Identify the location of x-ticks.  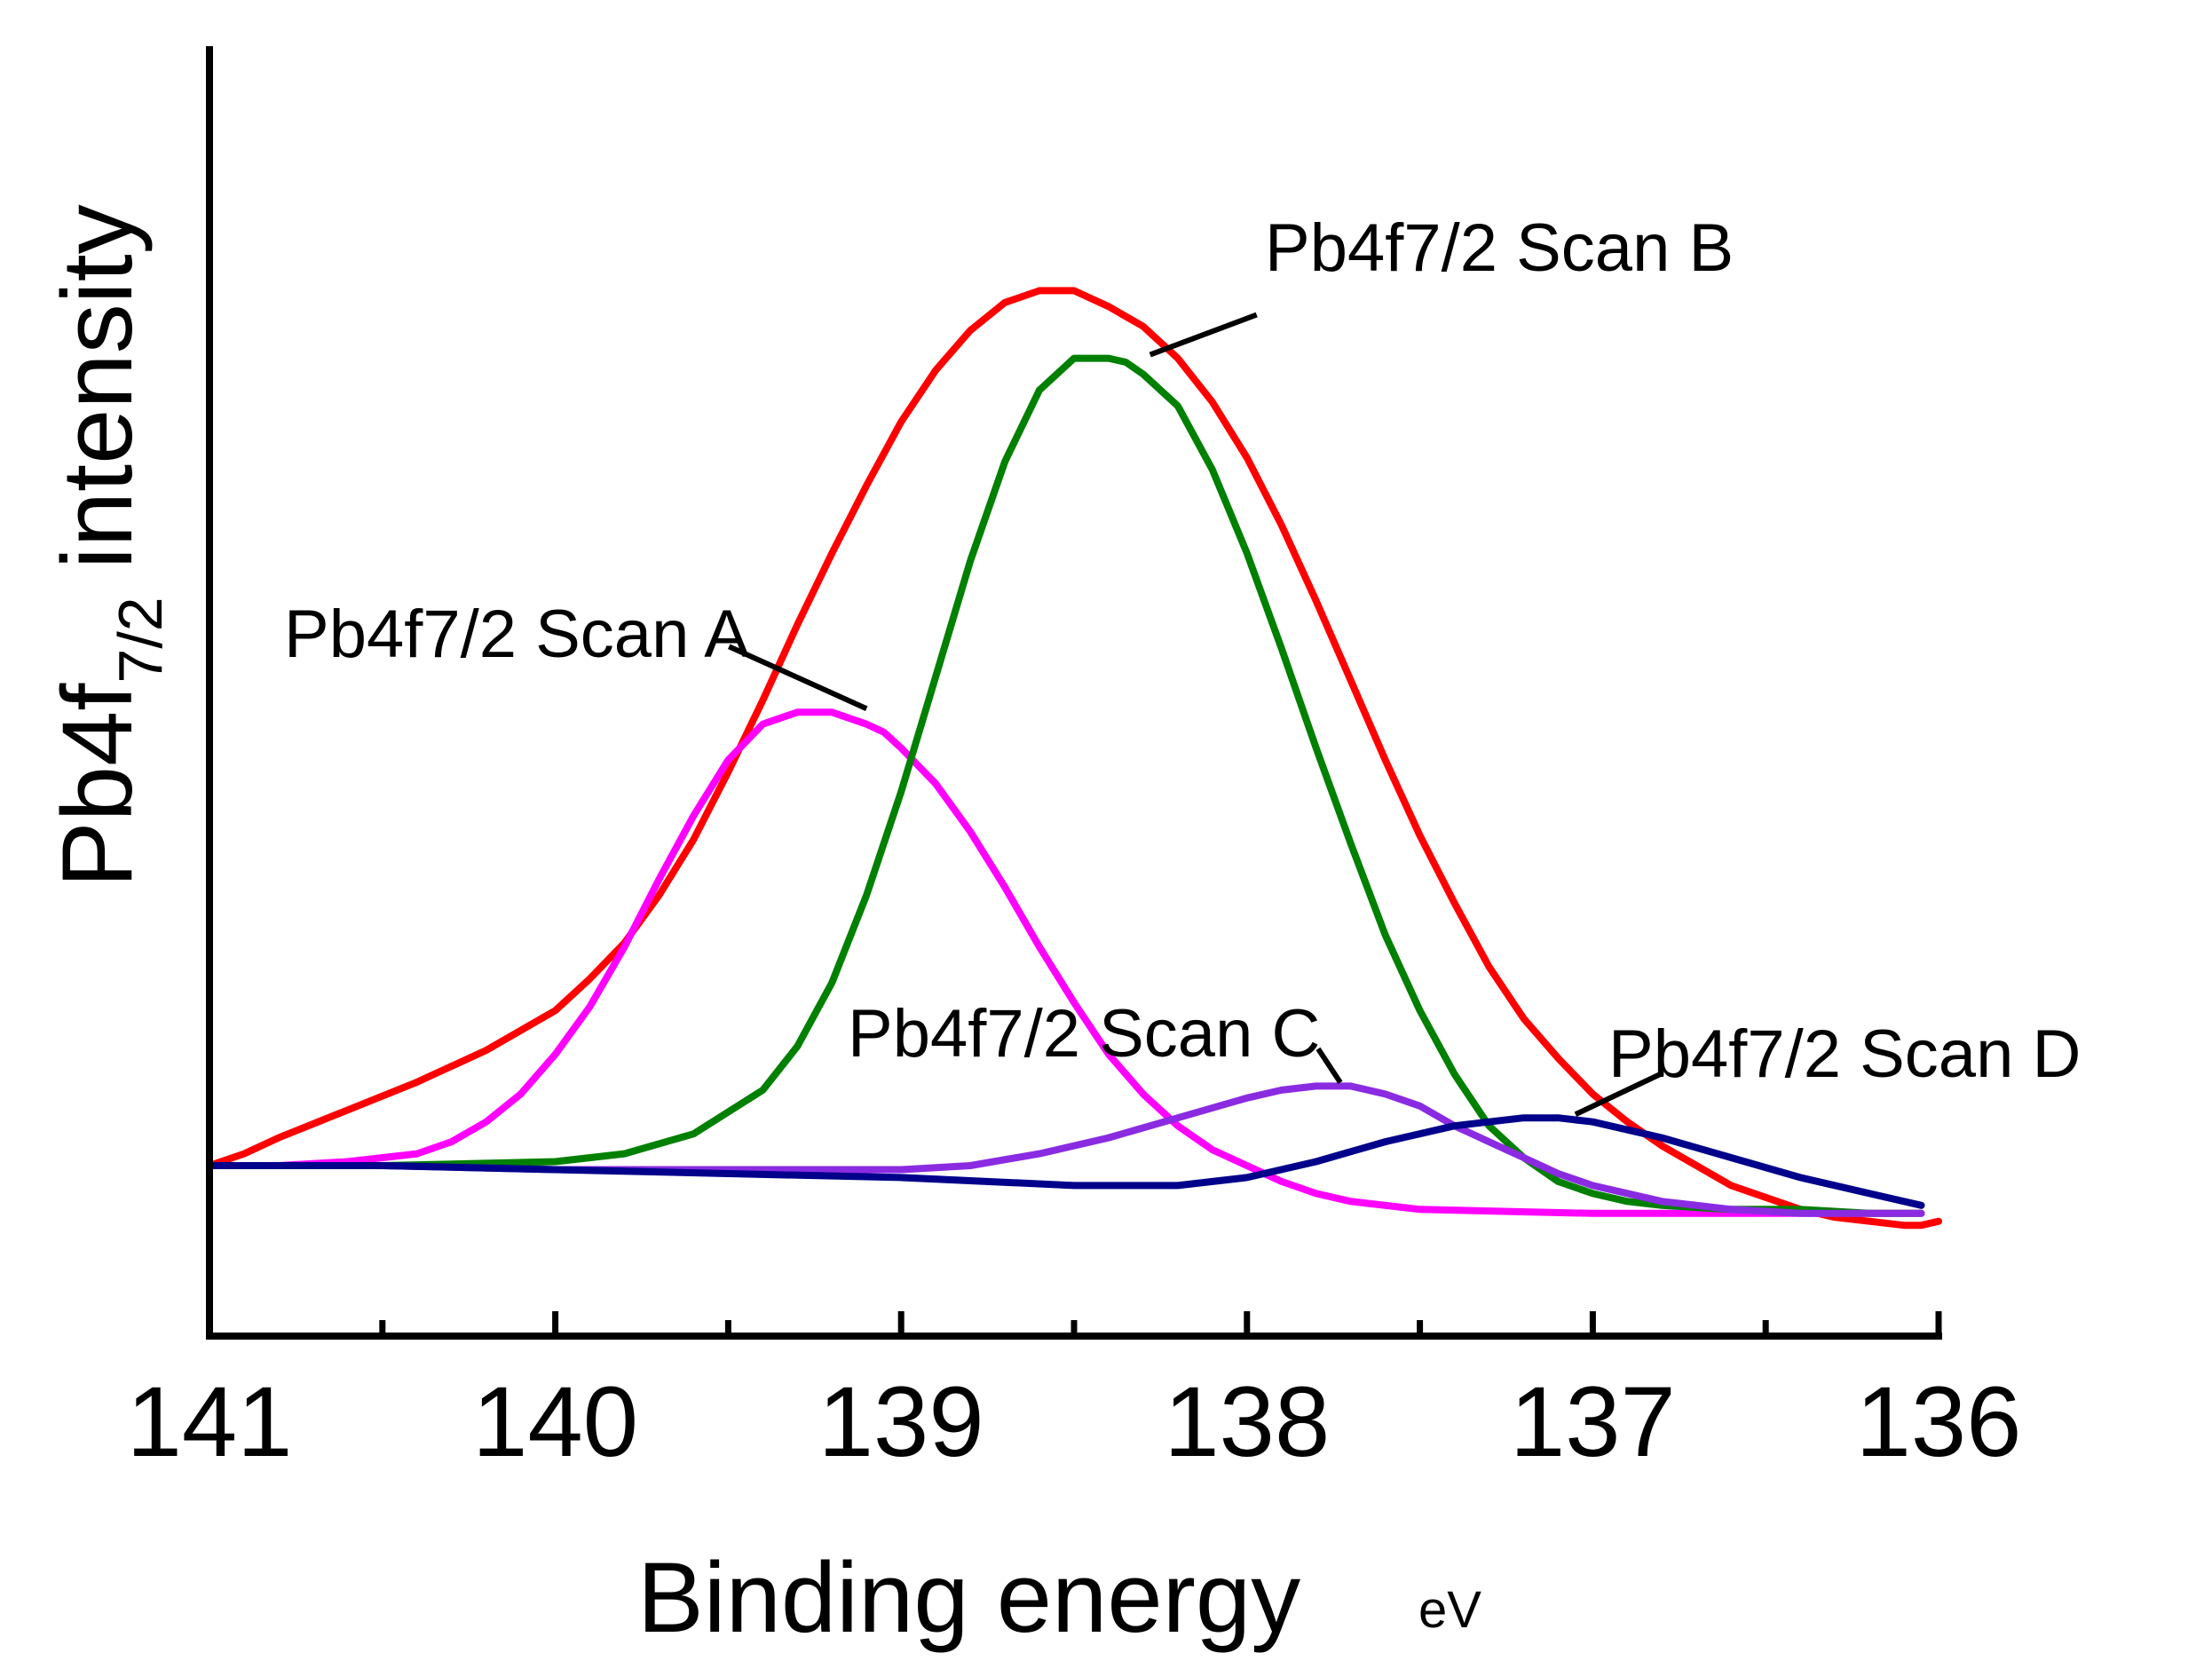
(1160, 1323).